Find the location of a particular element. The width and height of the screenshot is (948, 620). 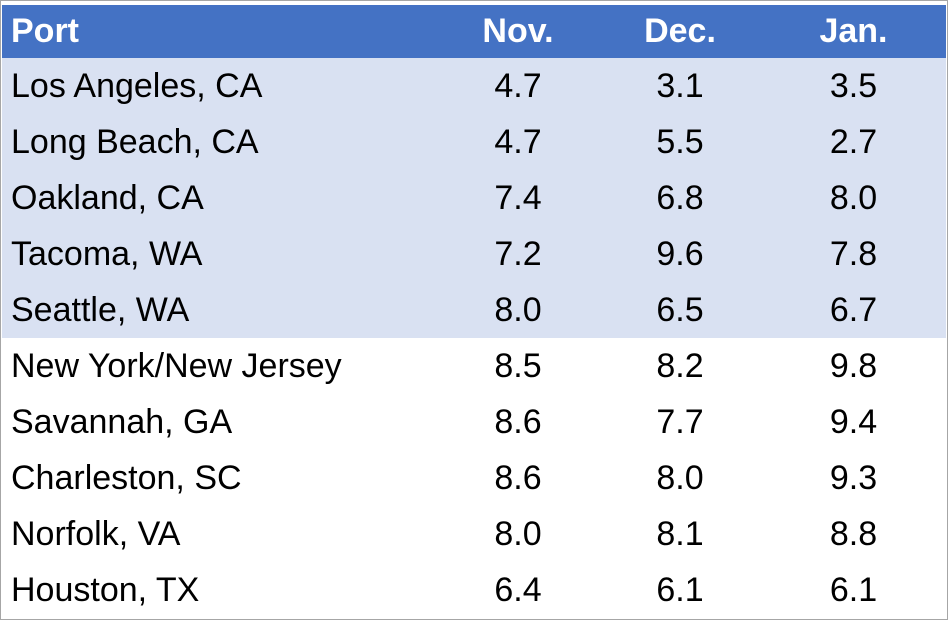

port-name-cell: Charleston, SC is located at coordinates (126, 477).